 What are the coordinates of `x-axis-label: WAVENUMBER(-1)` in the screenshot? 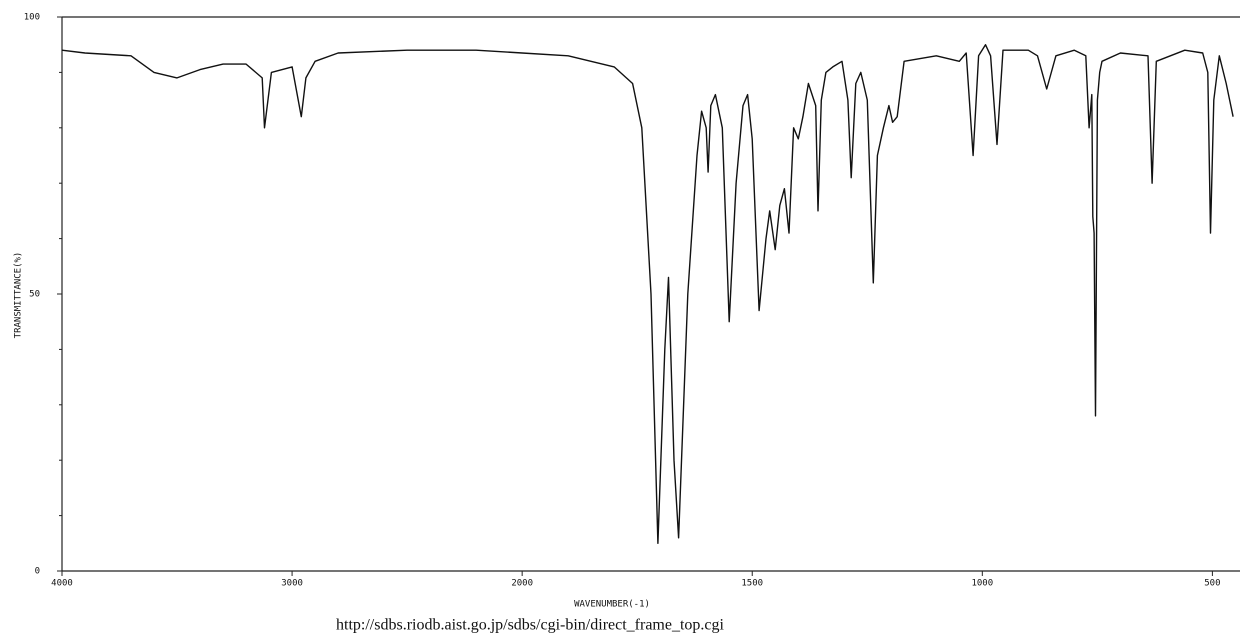 It's located at (612, 605).